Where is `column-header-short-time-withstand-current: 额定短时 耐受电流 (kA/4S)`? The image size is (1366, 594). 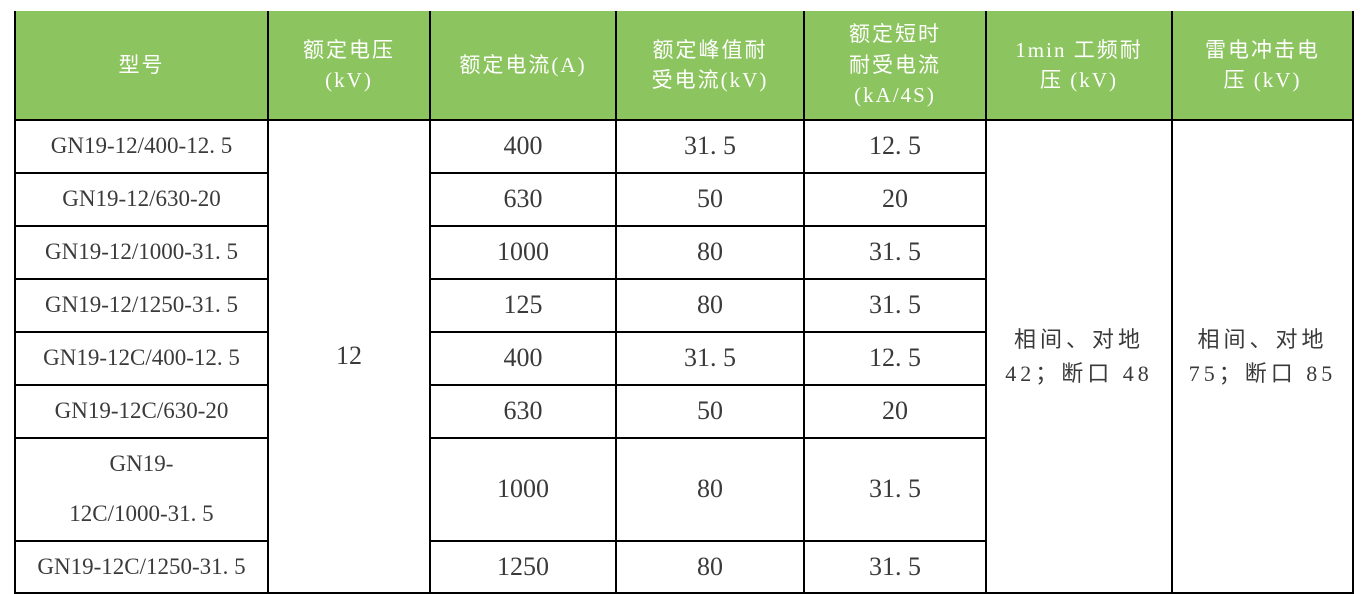
column-header-short-time-withstand-current: 额定短时 耐受电流 (kA/4S) is located at coordinates (895, 66).